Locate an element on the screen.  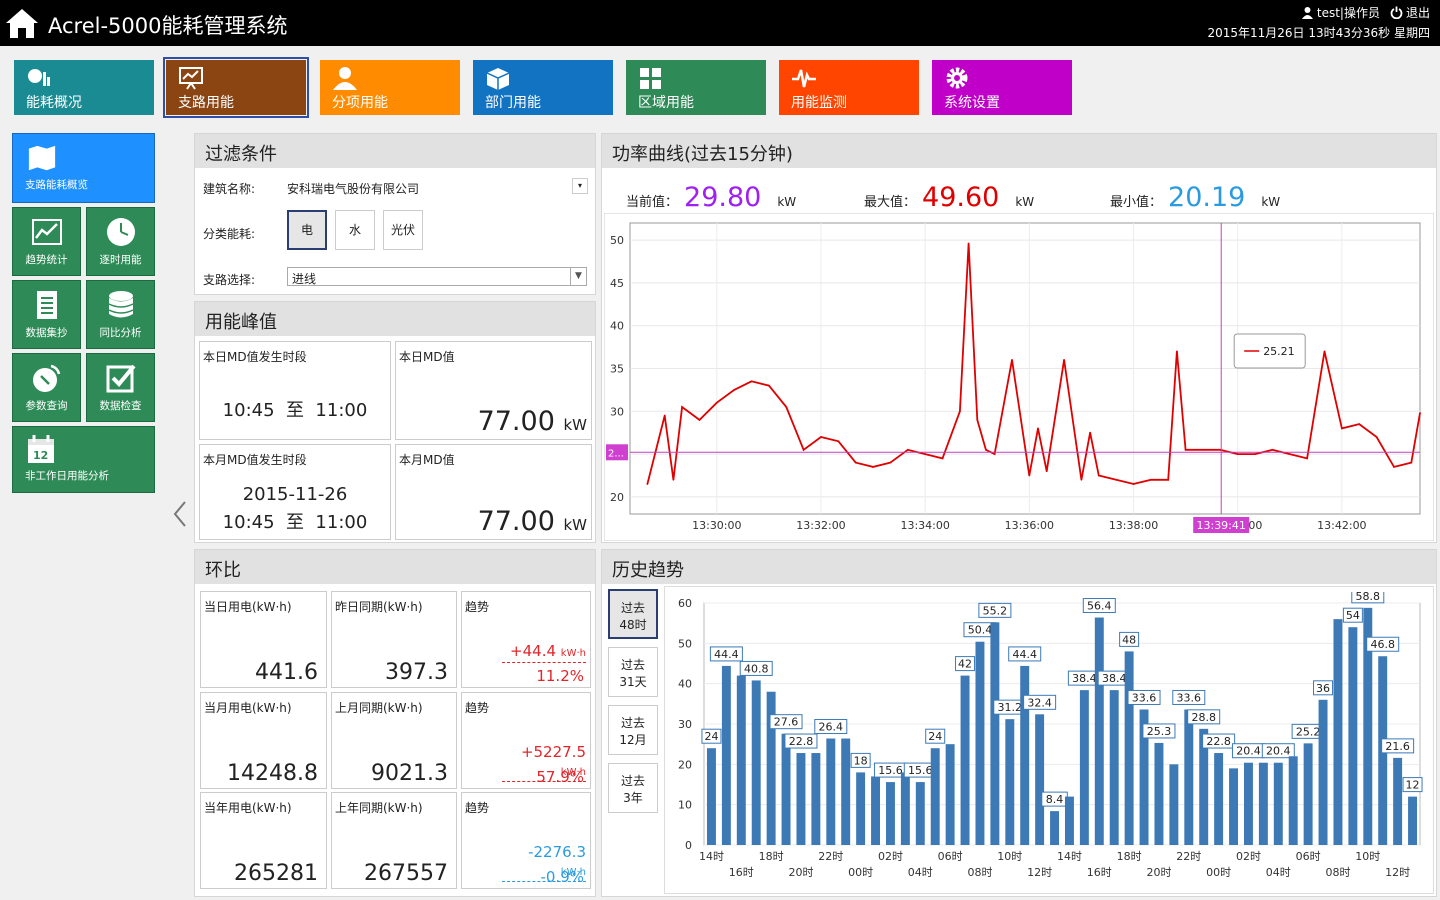
power-x-tick: 13:32:00 is located at coordinates (820, 525).